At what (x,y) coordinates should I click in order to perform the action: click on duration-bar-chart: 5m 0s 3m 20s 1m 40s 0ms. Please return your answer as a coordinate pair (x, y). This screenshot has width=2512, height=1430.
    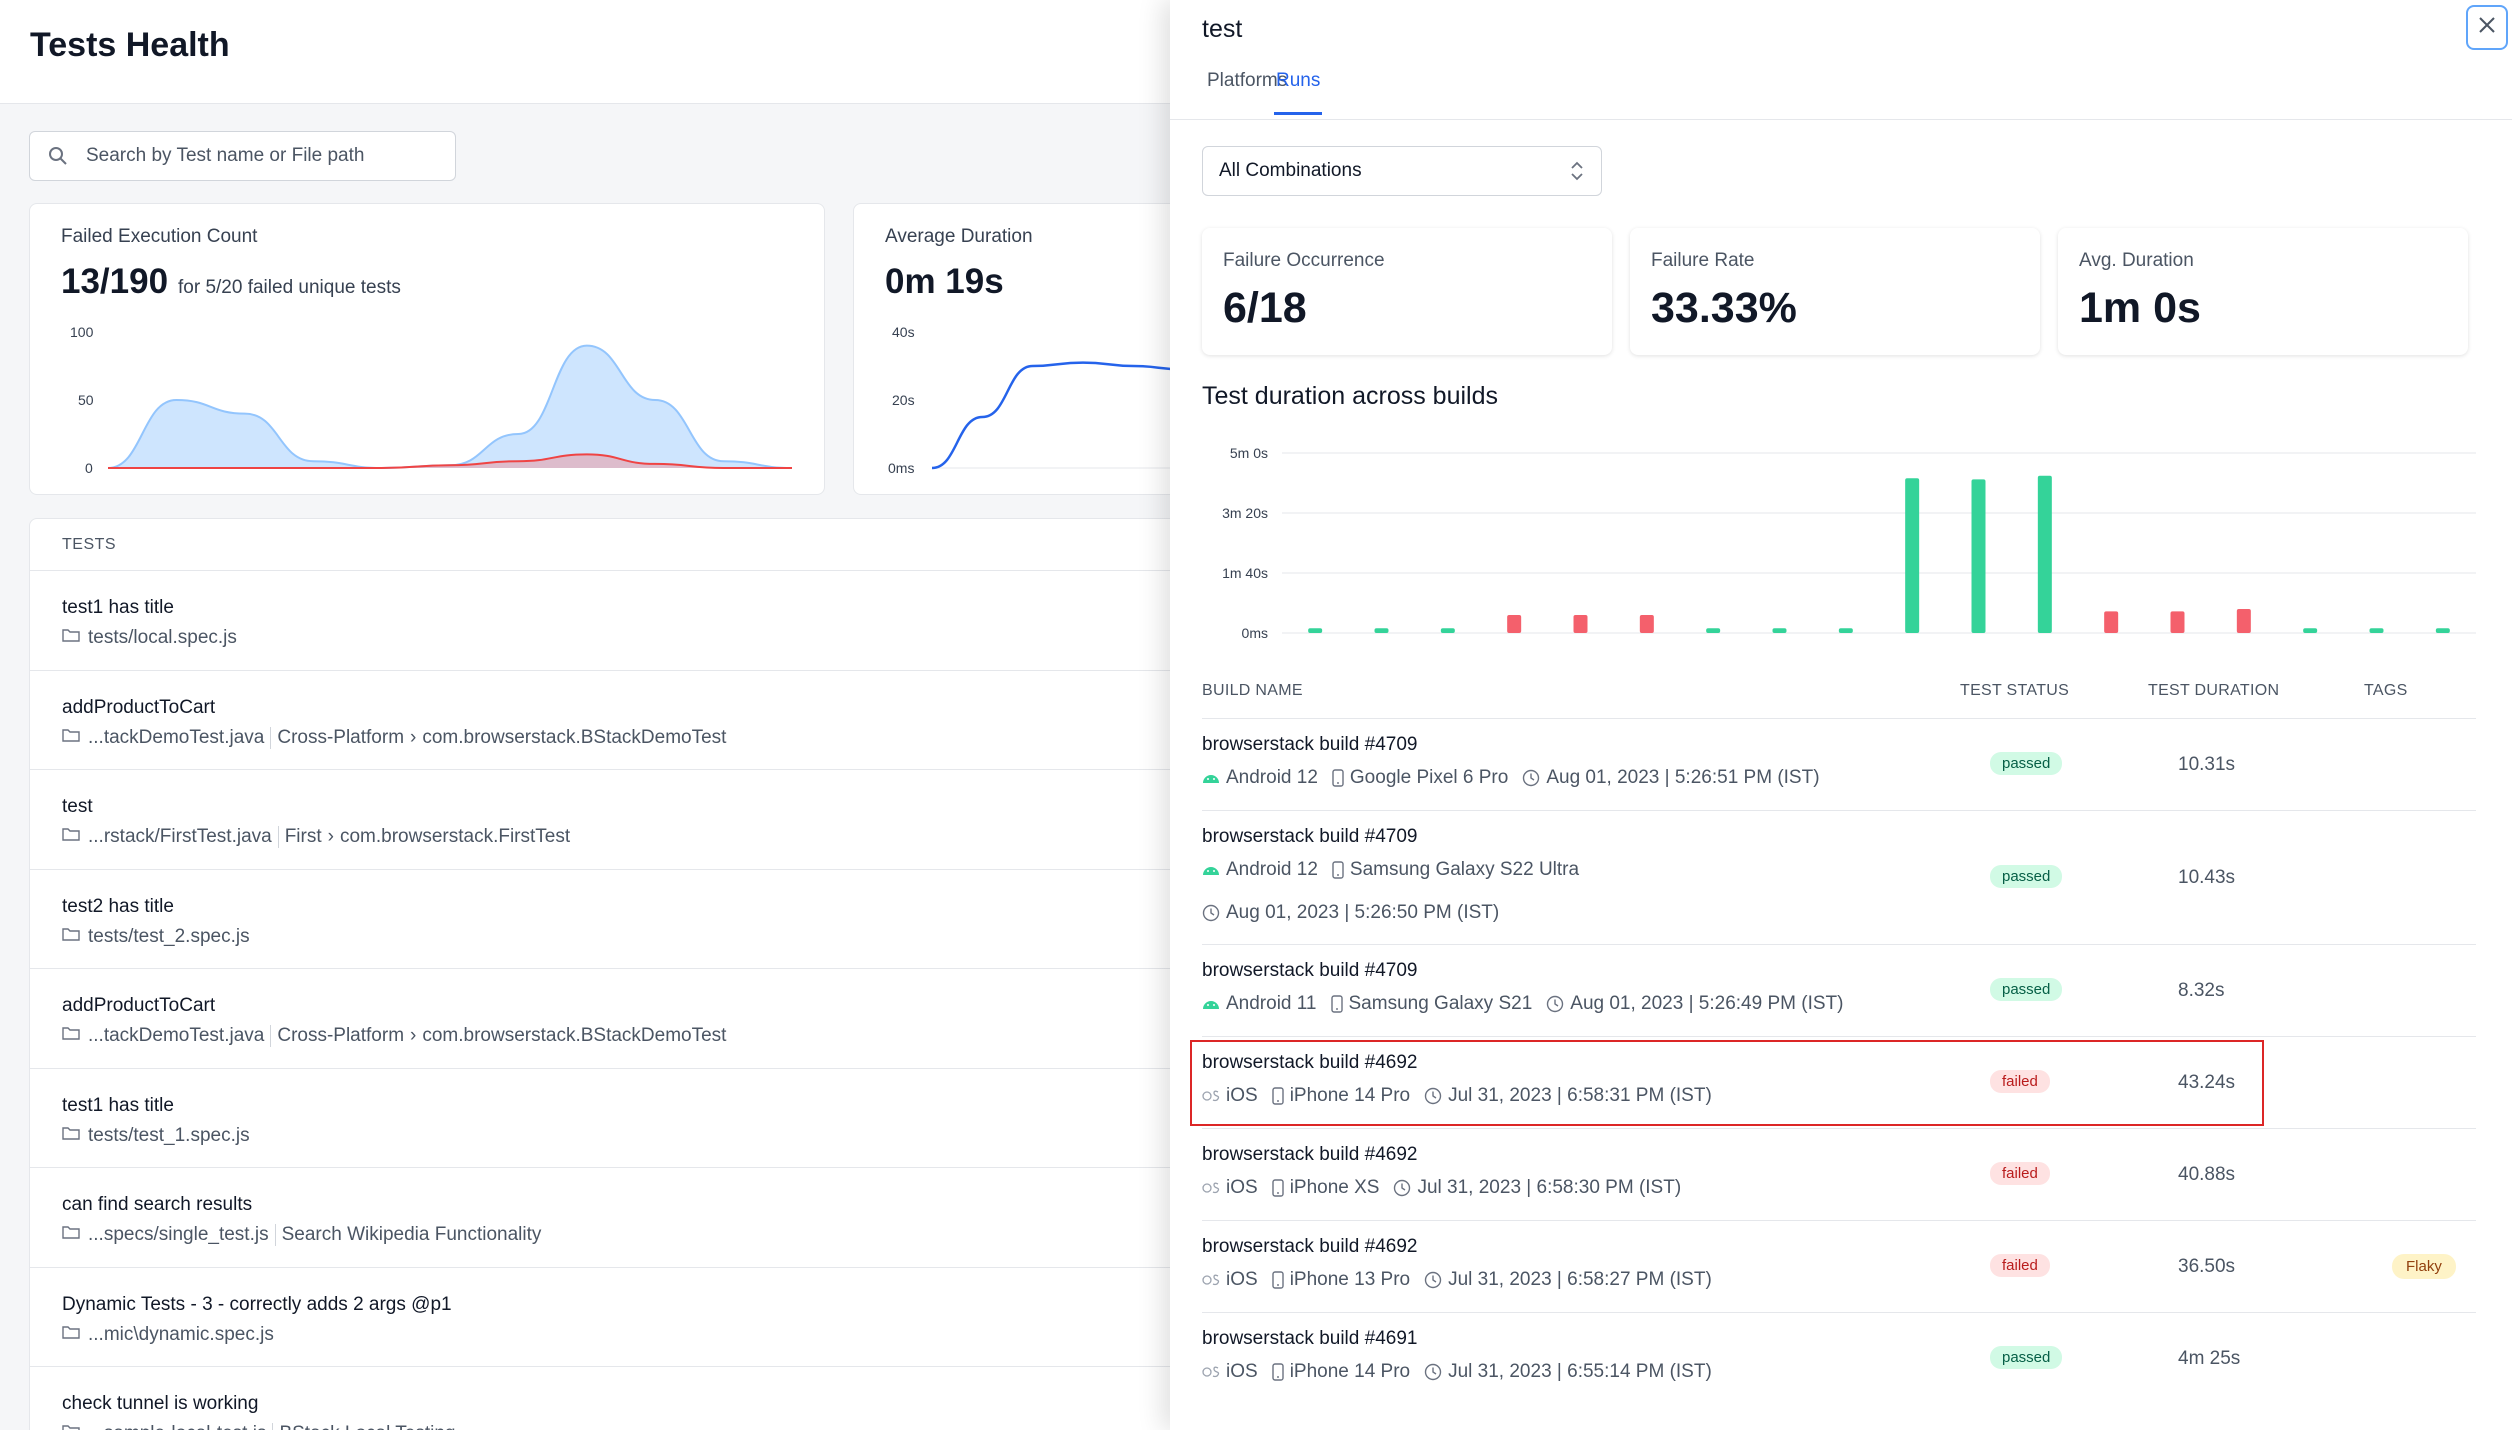
    Looking at the image, I should click on (1849, 543).